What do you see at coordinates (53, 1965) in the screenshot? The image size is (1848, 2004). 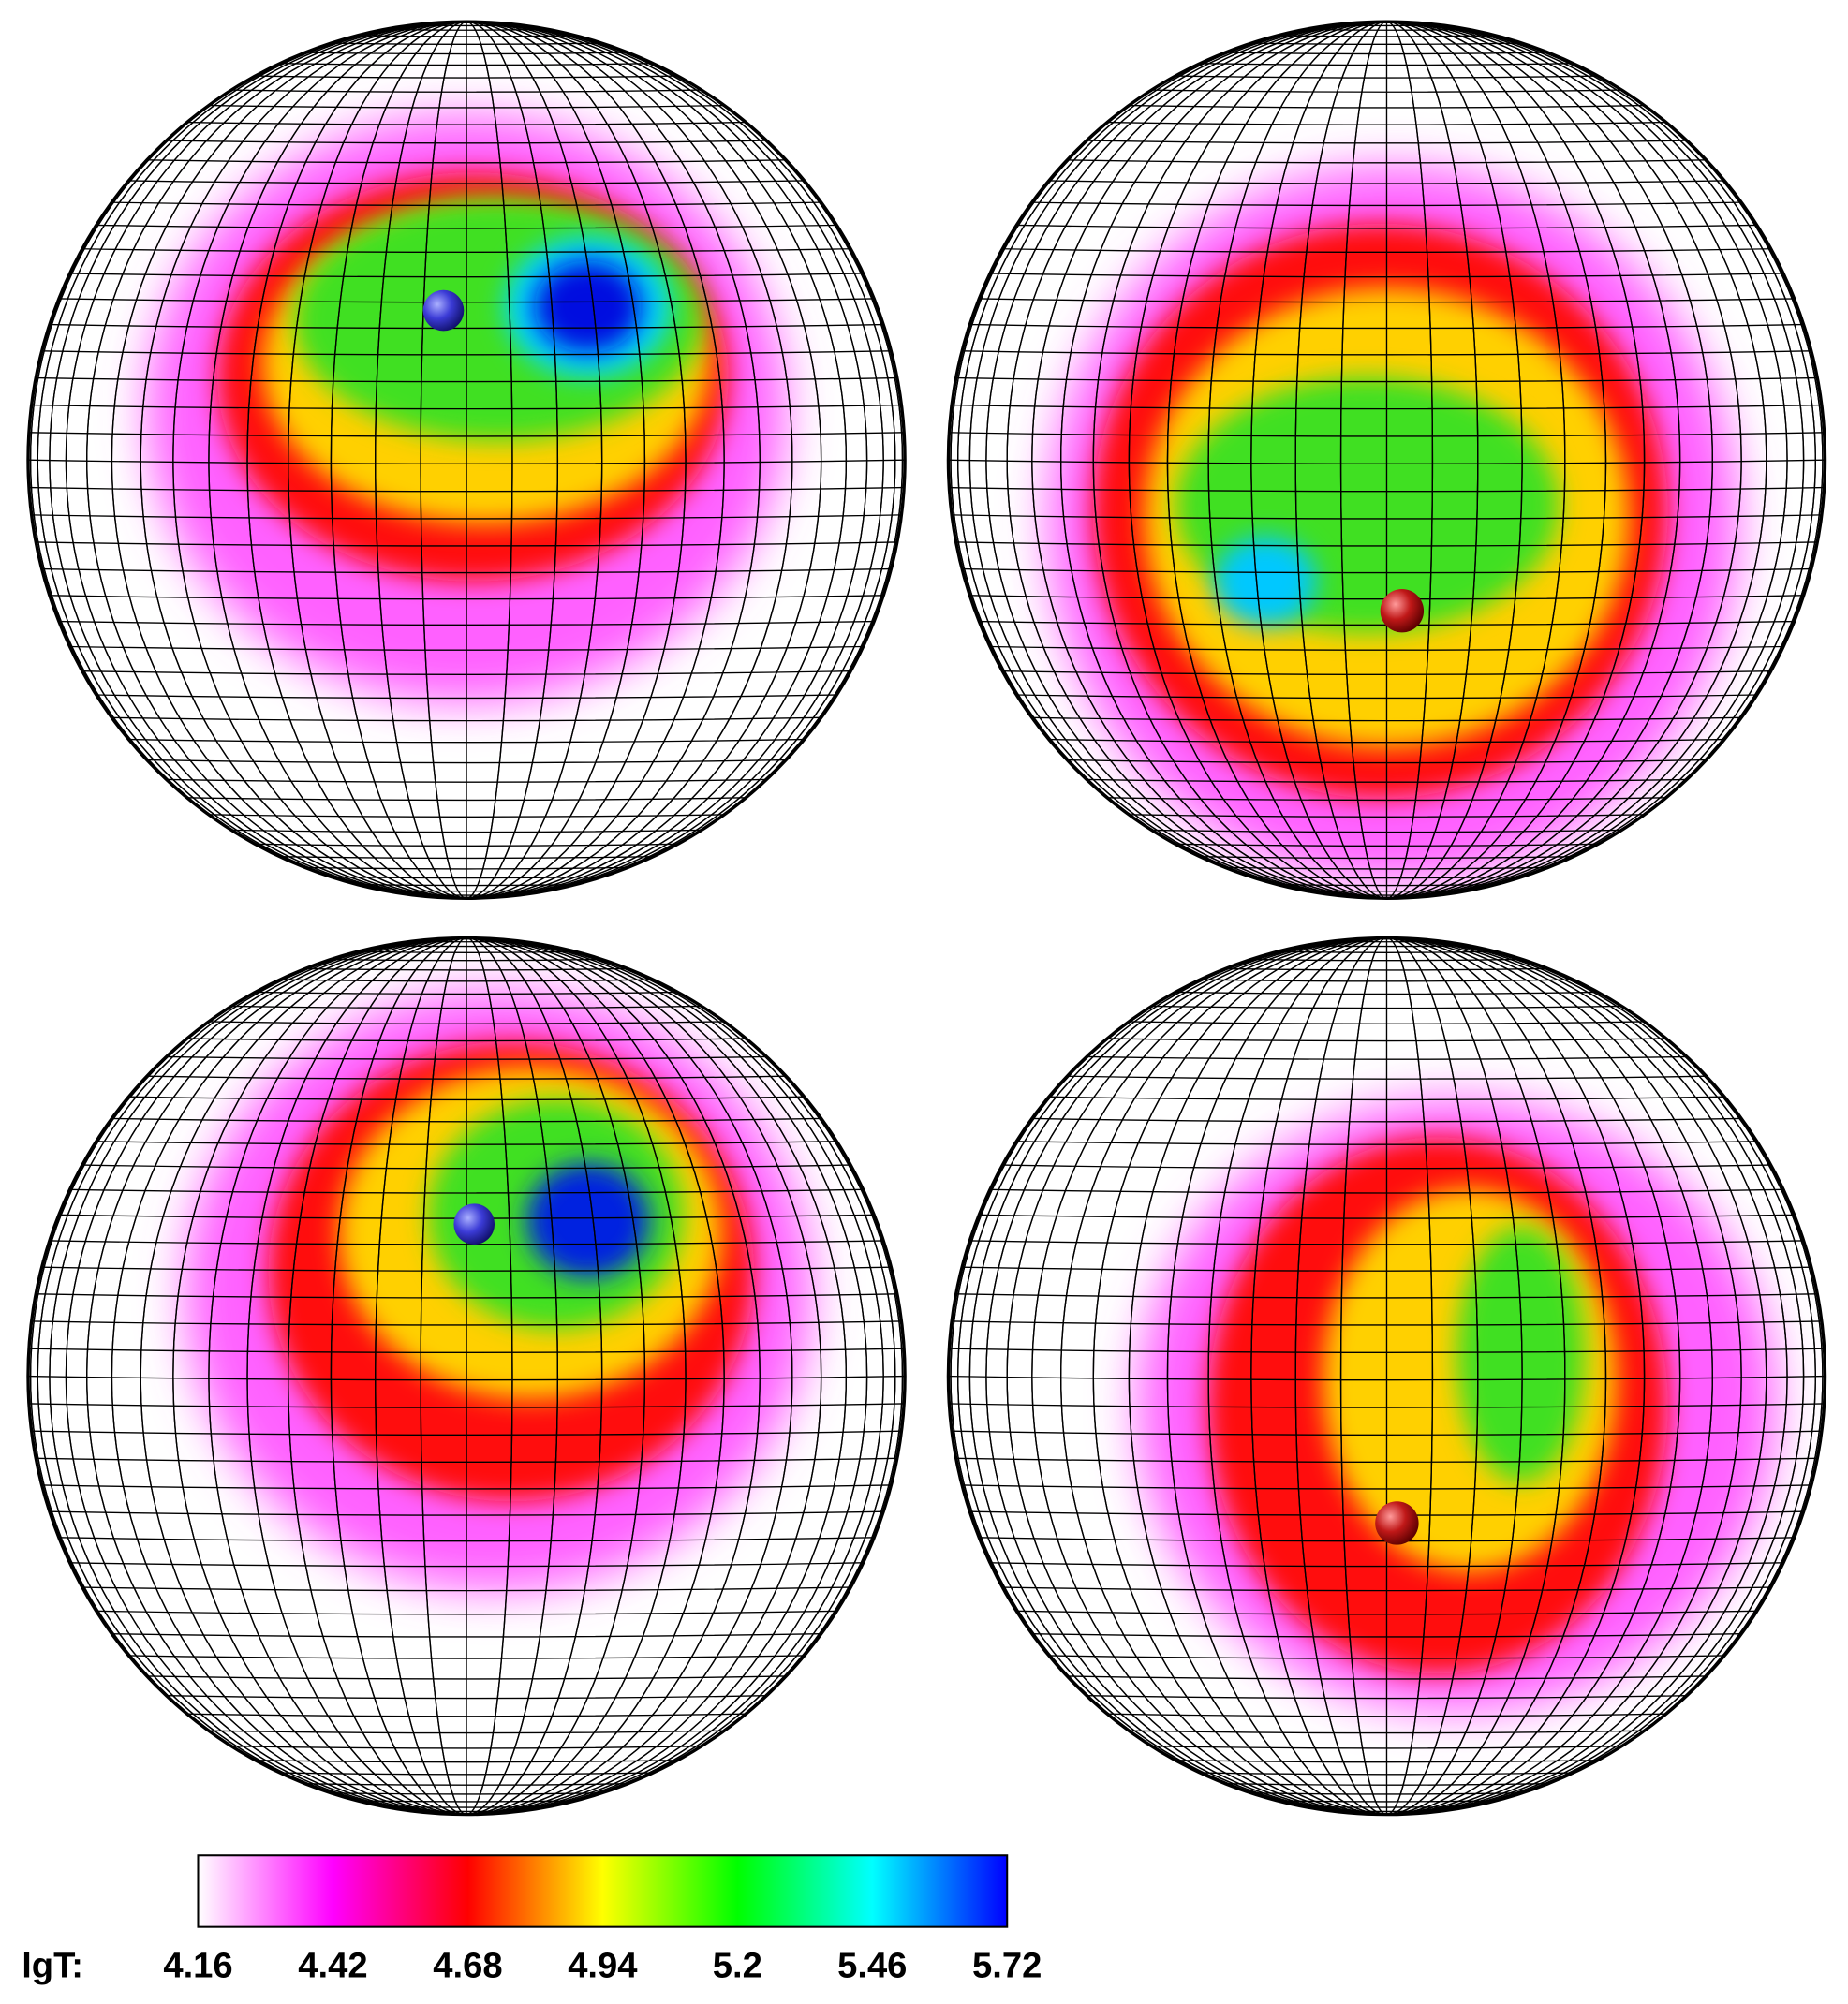 I see `colorbar-label: lgT:` at bounding box center [53, 1965].